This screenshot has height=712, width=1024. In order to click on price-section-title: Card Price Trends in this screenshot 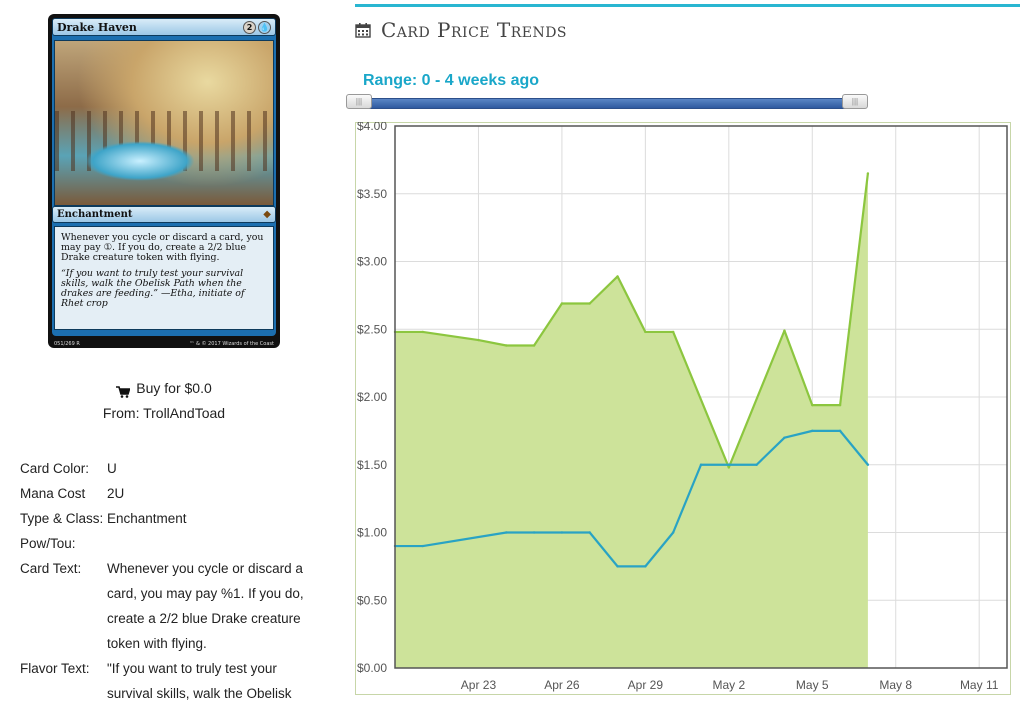, I will do `click(474, 30)`.